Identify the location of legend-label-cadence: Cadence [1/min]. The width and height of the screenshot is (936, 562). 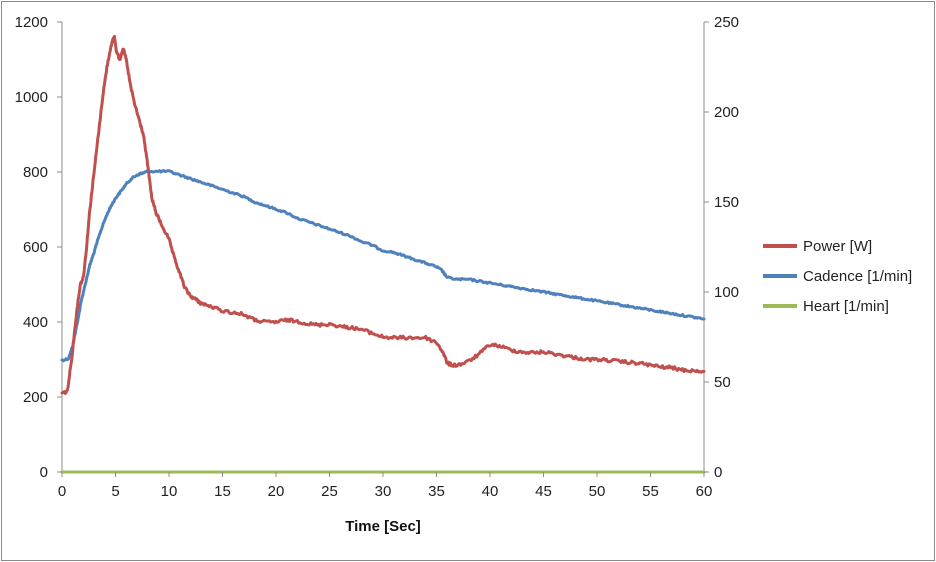
(857, 276).